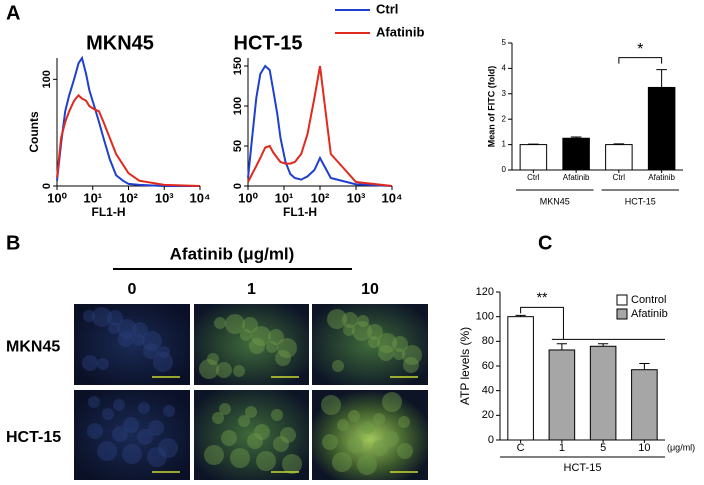  Describe the element at coordinates (491, 106) in the screenshot. I see `y-axis-label: Mean of FITC (fold)` at that location.